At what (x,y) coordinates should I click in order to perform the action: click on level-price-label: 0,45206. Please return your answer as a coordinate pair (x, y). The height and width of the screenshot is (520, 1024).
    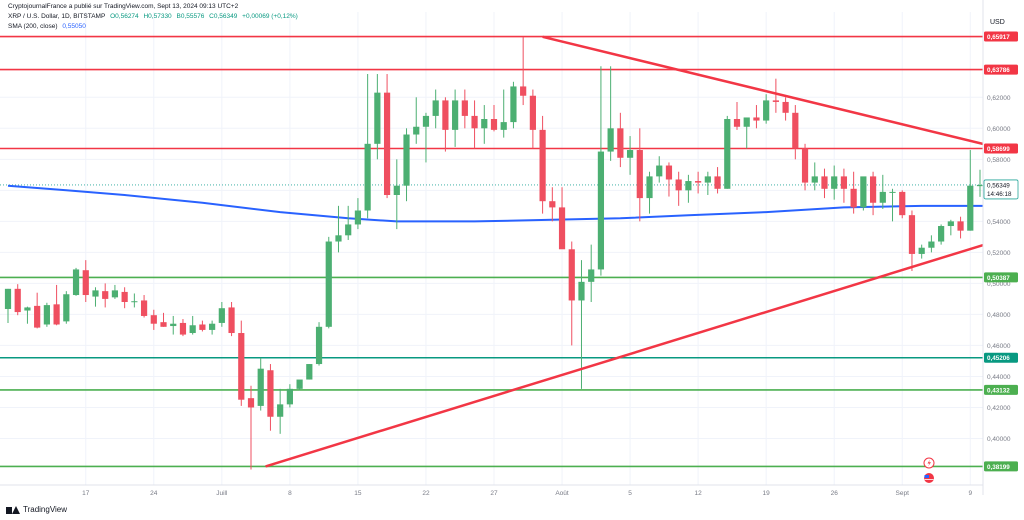
    Looking at the image, I should click on (998, 358).